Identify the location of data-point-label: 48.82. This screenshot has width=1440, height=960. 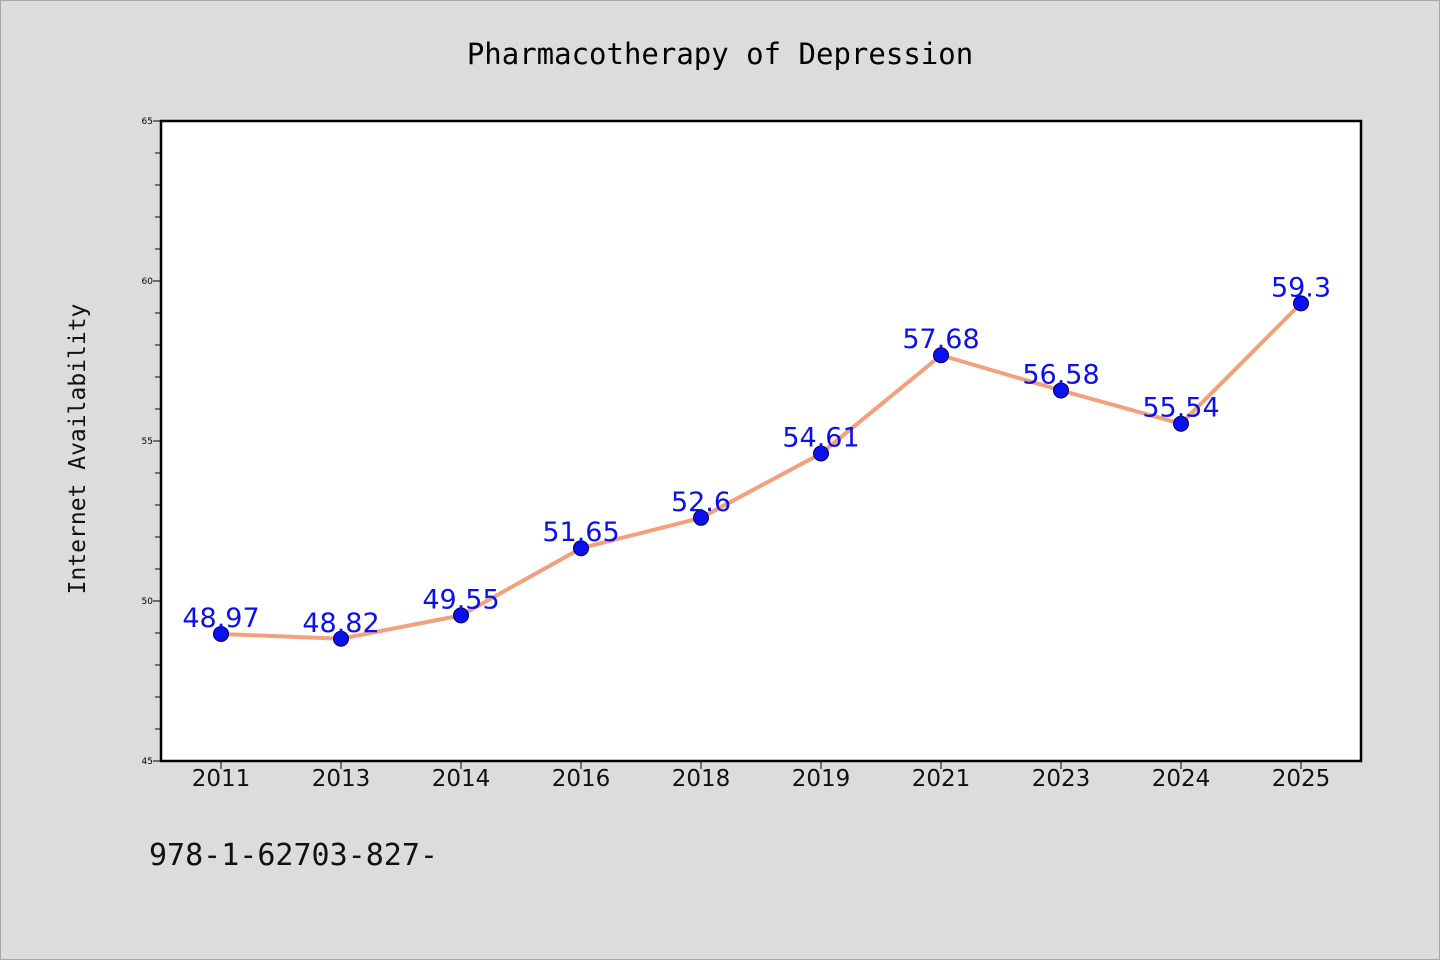
(340, 623).